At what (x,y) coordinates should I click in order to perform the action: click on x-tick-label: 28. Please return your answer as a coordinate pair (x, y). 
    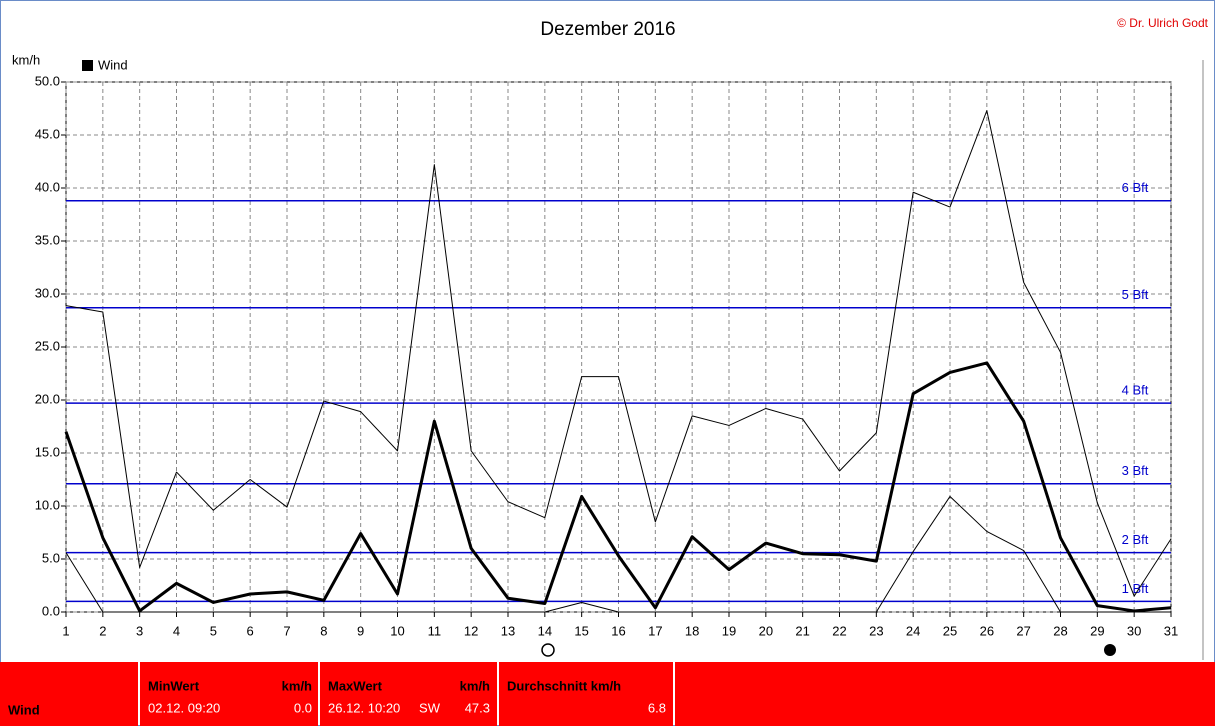
    Looking at the image, I should click on (1060, 630).